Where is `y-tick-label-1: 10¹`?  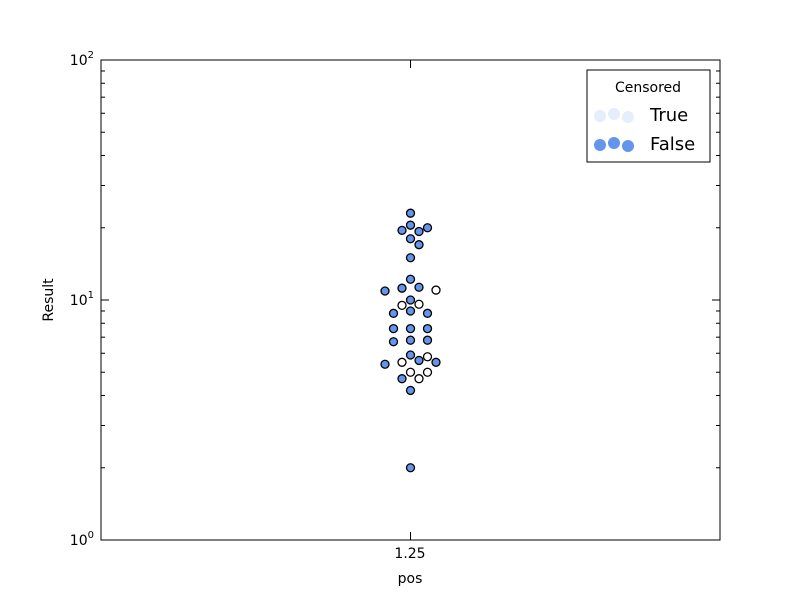 y-tick-label-1: 10¹ is located at coordinates (82, 299).